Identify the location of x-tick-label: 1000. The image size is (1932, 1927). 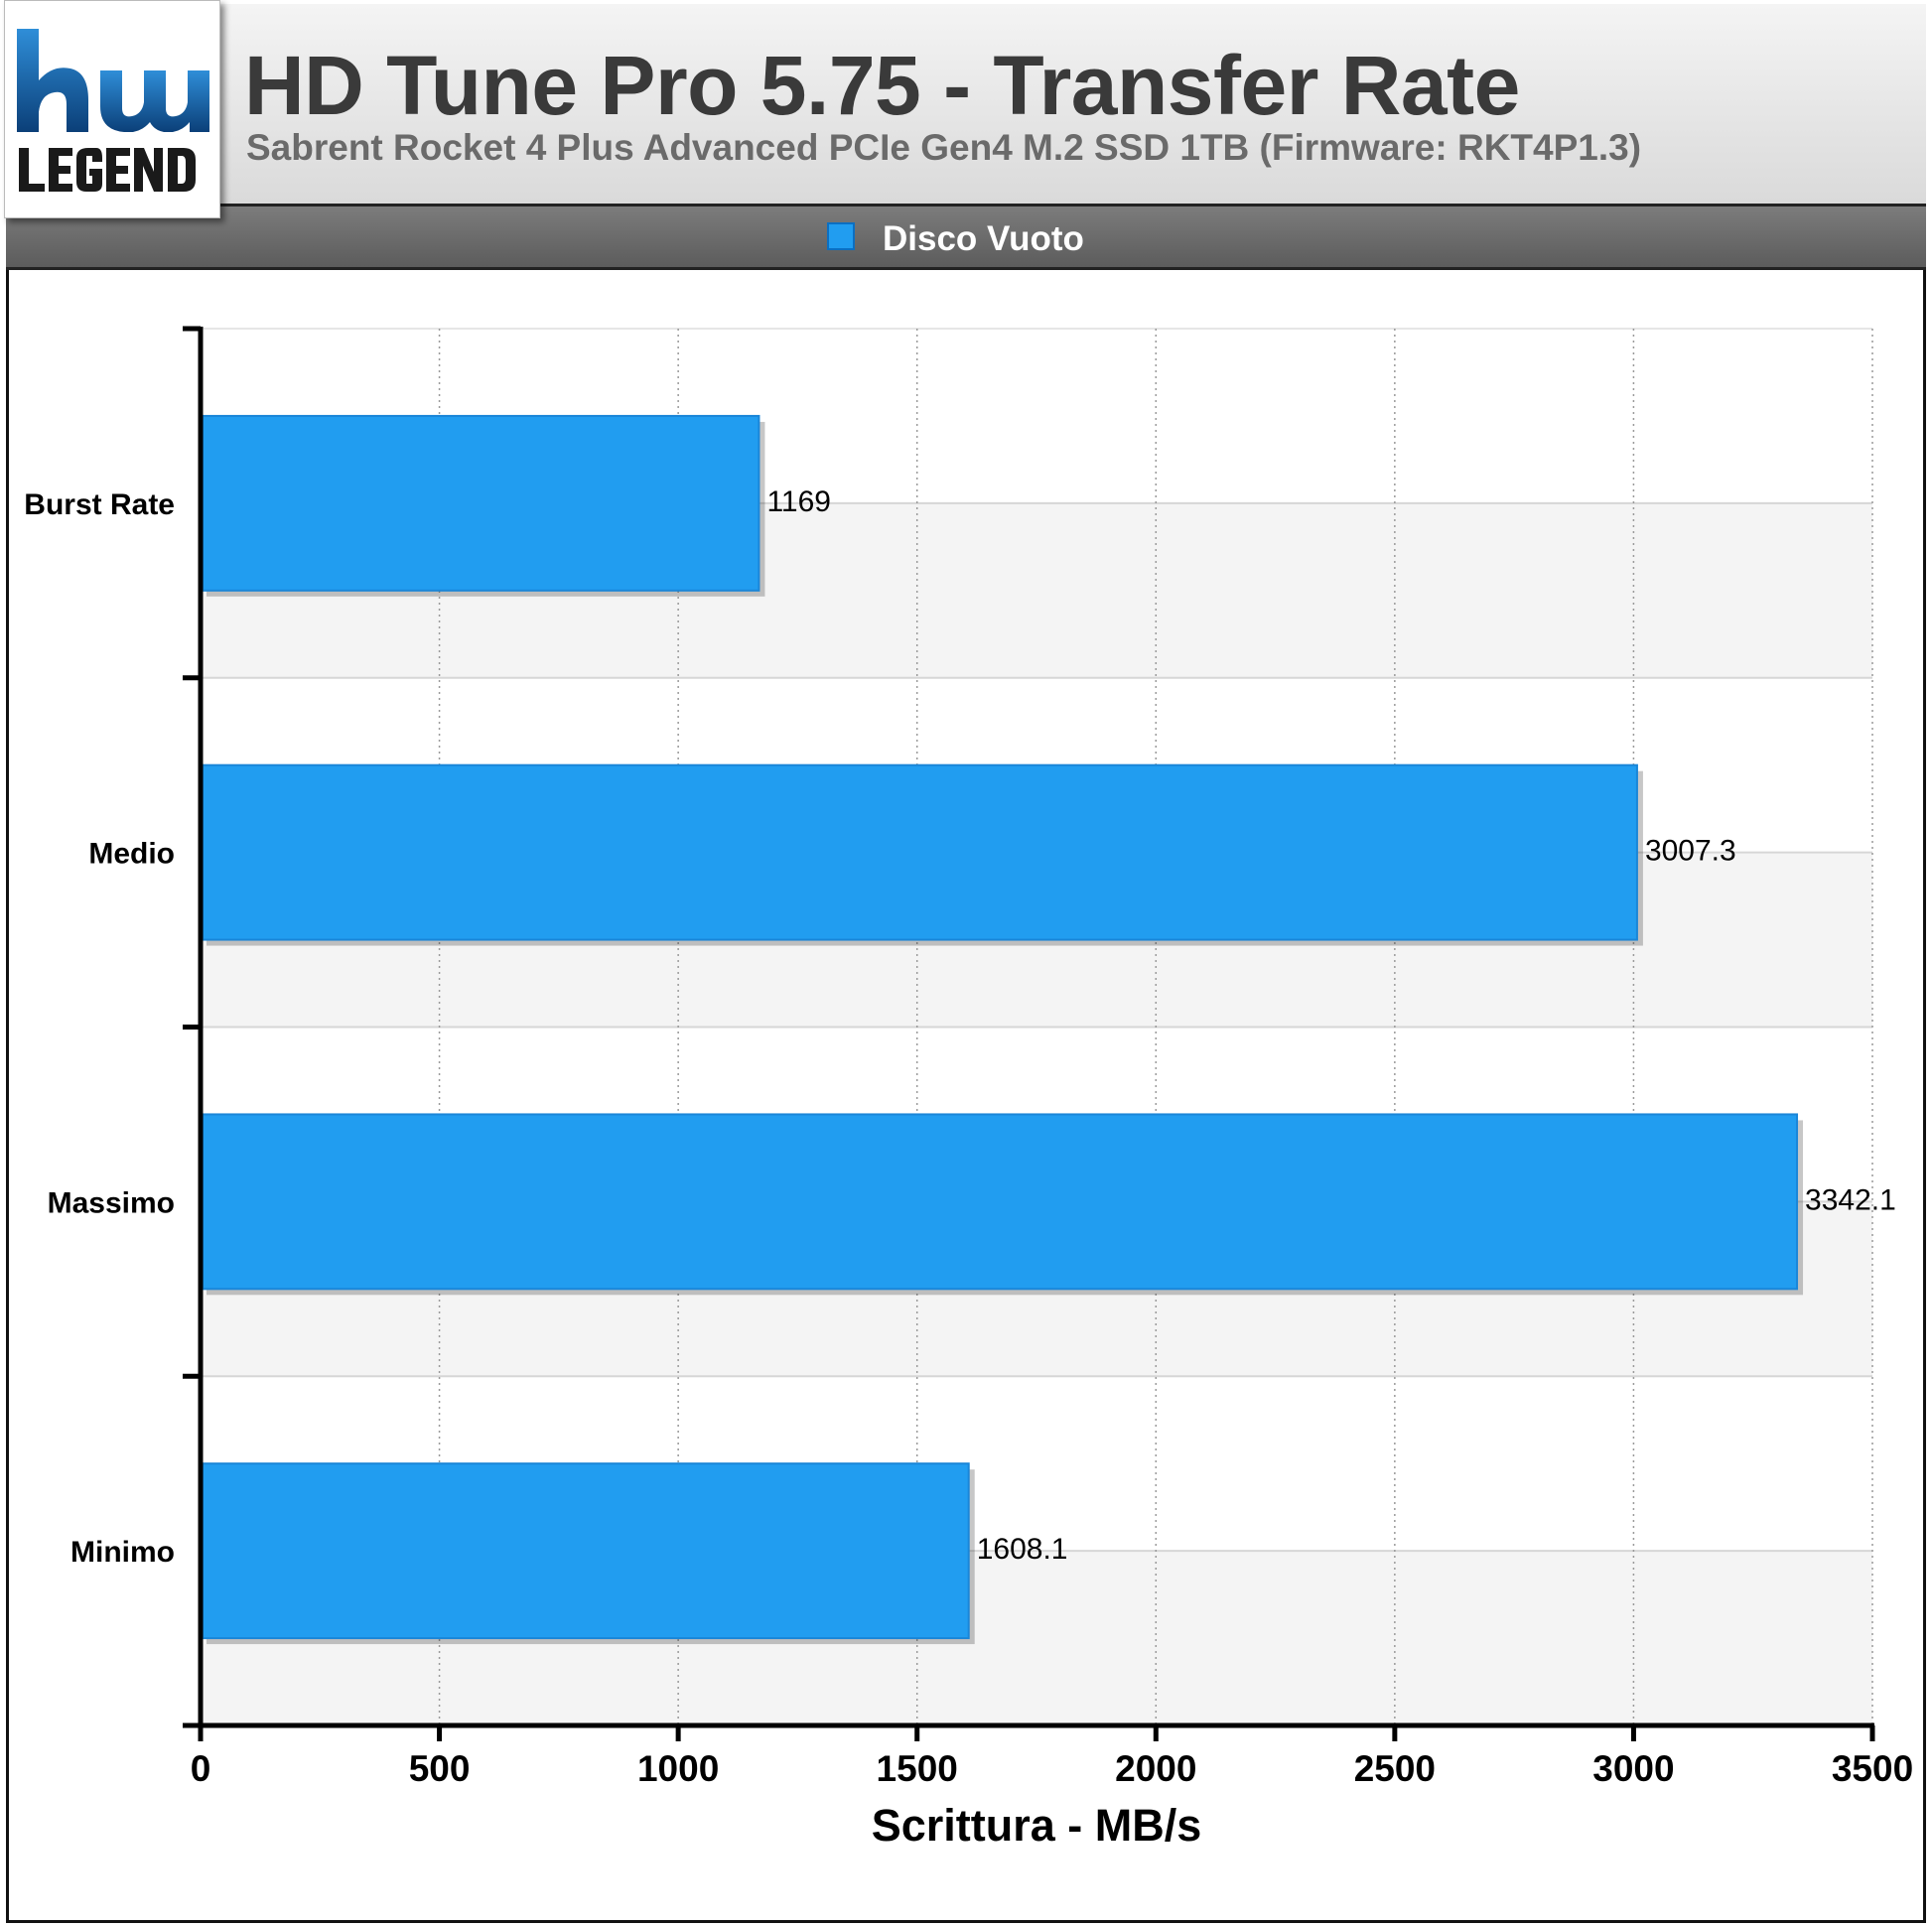
(678, 1769).